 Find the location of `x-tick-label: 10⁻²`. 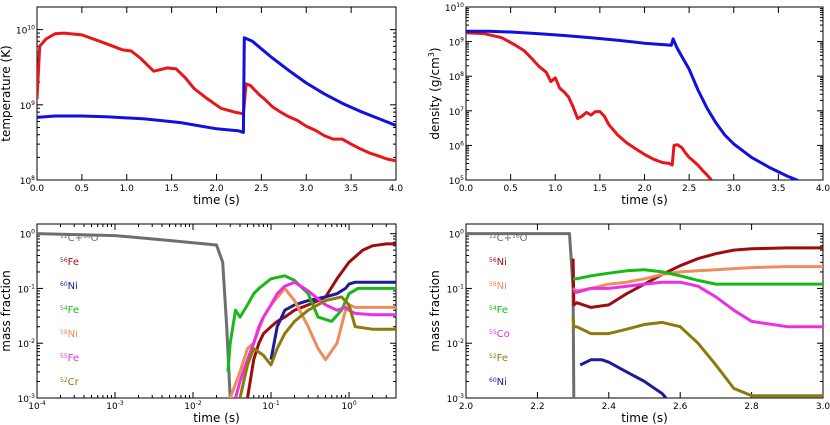

x-tick-label: 10⁻² is located at coordinates (193, 406).